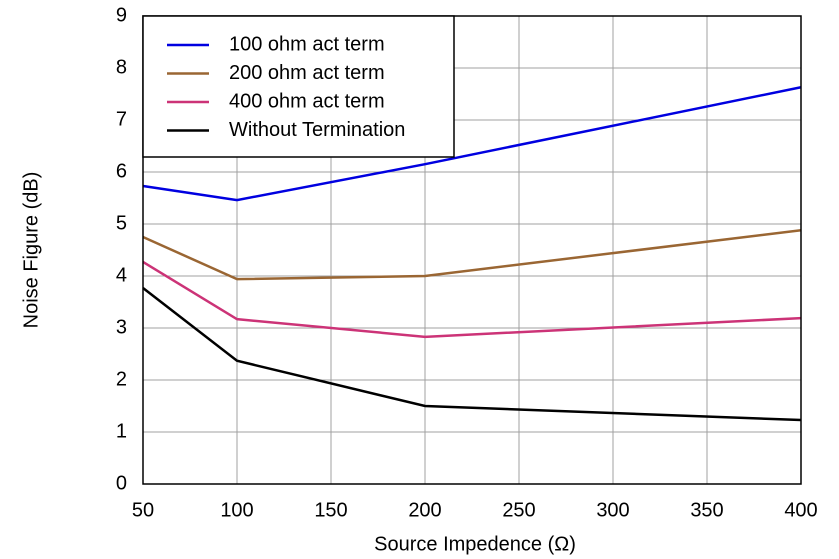  Describe the element at coordinates (236, 510) in the screenshot. I see `x-tick-label: 100` at that location.